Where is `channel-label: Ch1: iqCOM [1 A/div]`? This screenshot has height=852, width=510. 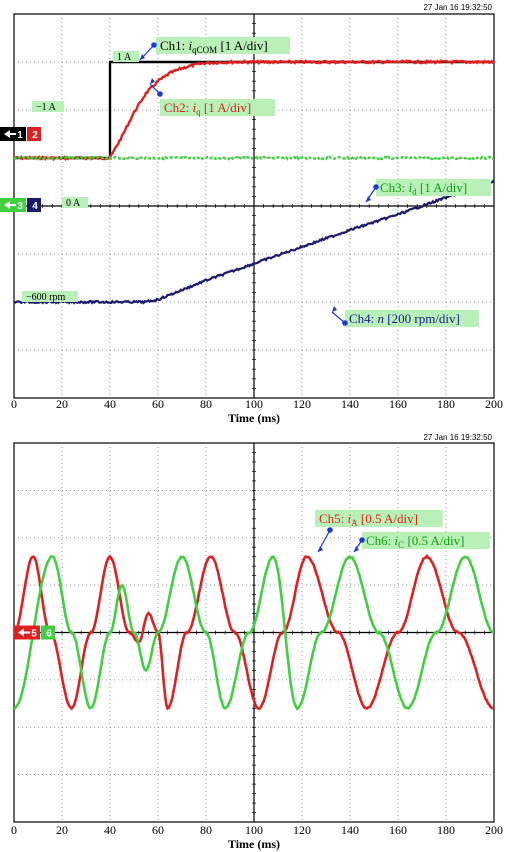 channel-label: Ch1: iqCOM [1 A/div] is located at coordinates (214, 49).